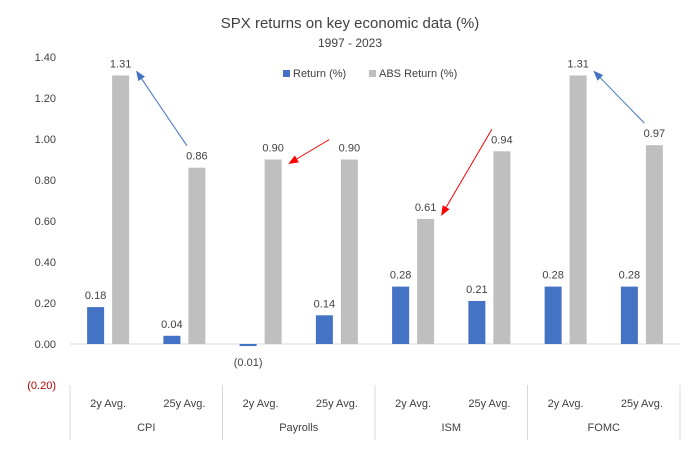 This screenshot has height=467, width=700. What do you see at coordinates (319, 74) in the screenshot?
I see `legend-label-return: Return (%)` at bounding box center [319, 74].